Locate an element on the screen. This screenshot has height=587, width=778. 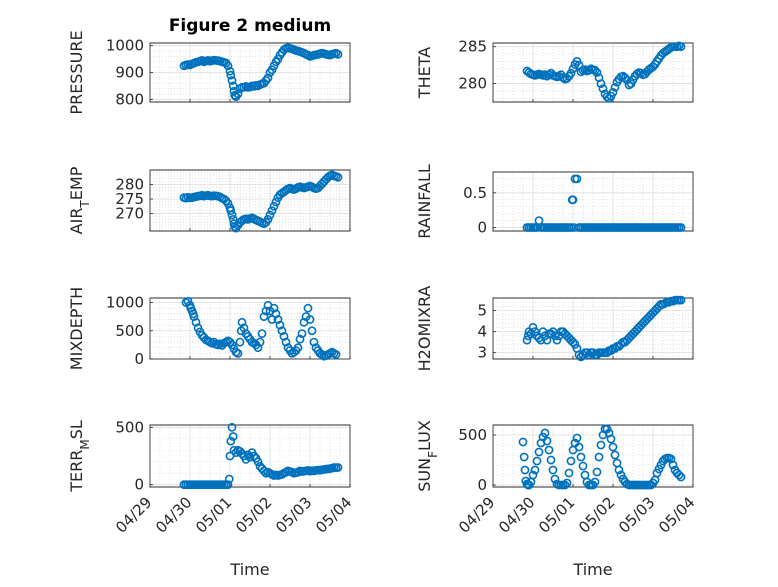
subplot-mixdepth: 0 500 1000 MIXDEPTH is located at coordinates (209, 328).